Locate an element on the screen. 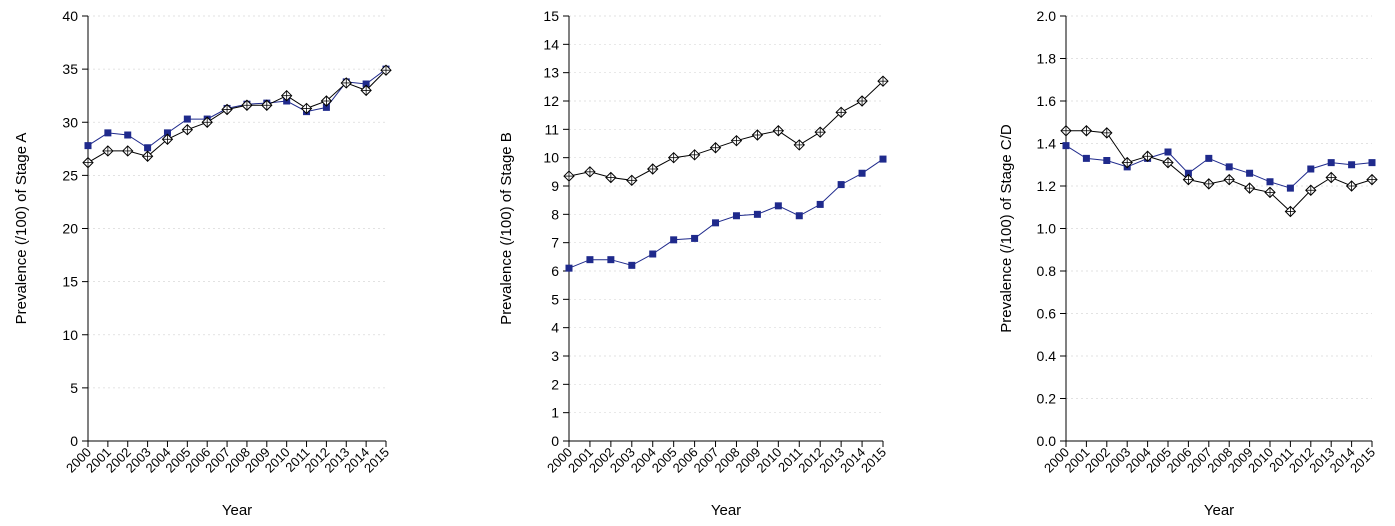 The width and height of the screenshot is (1395, 526). y-tick-label: 6 is located at coordinates (555, 271).